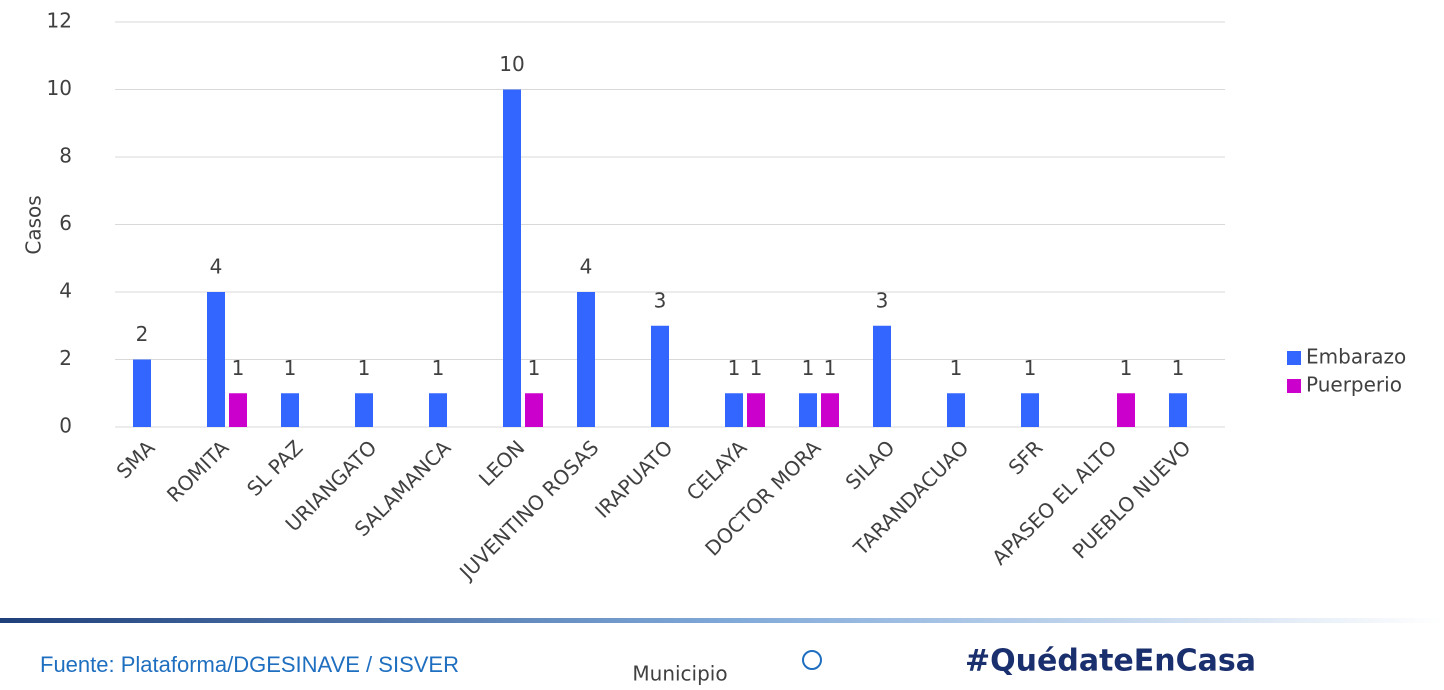 The height and width of the screenshot is (690, 1444). Describe the element at coordinates (65, 291) in the screenshot. I see `y-tick-label: 4` at that location.